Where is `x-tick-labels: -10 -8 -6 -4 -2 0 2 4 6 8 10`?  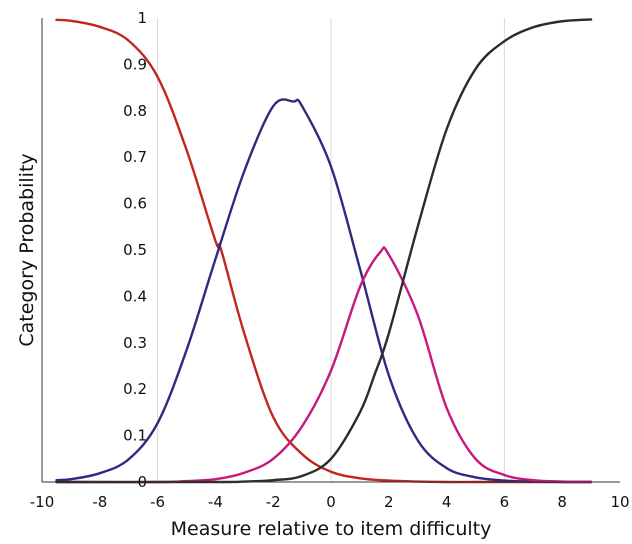
x-tick-labels: -10 -8 -6 -4 -2 0 2 4 6 8 10 is located at coordinates (330, 502).